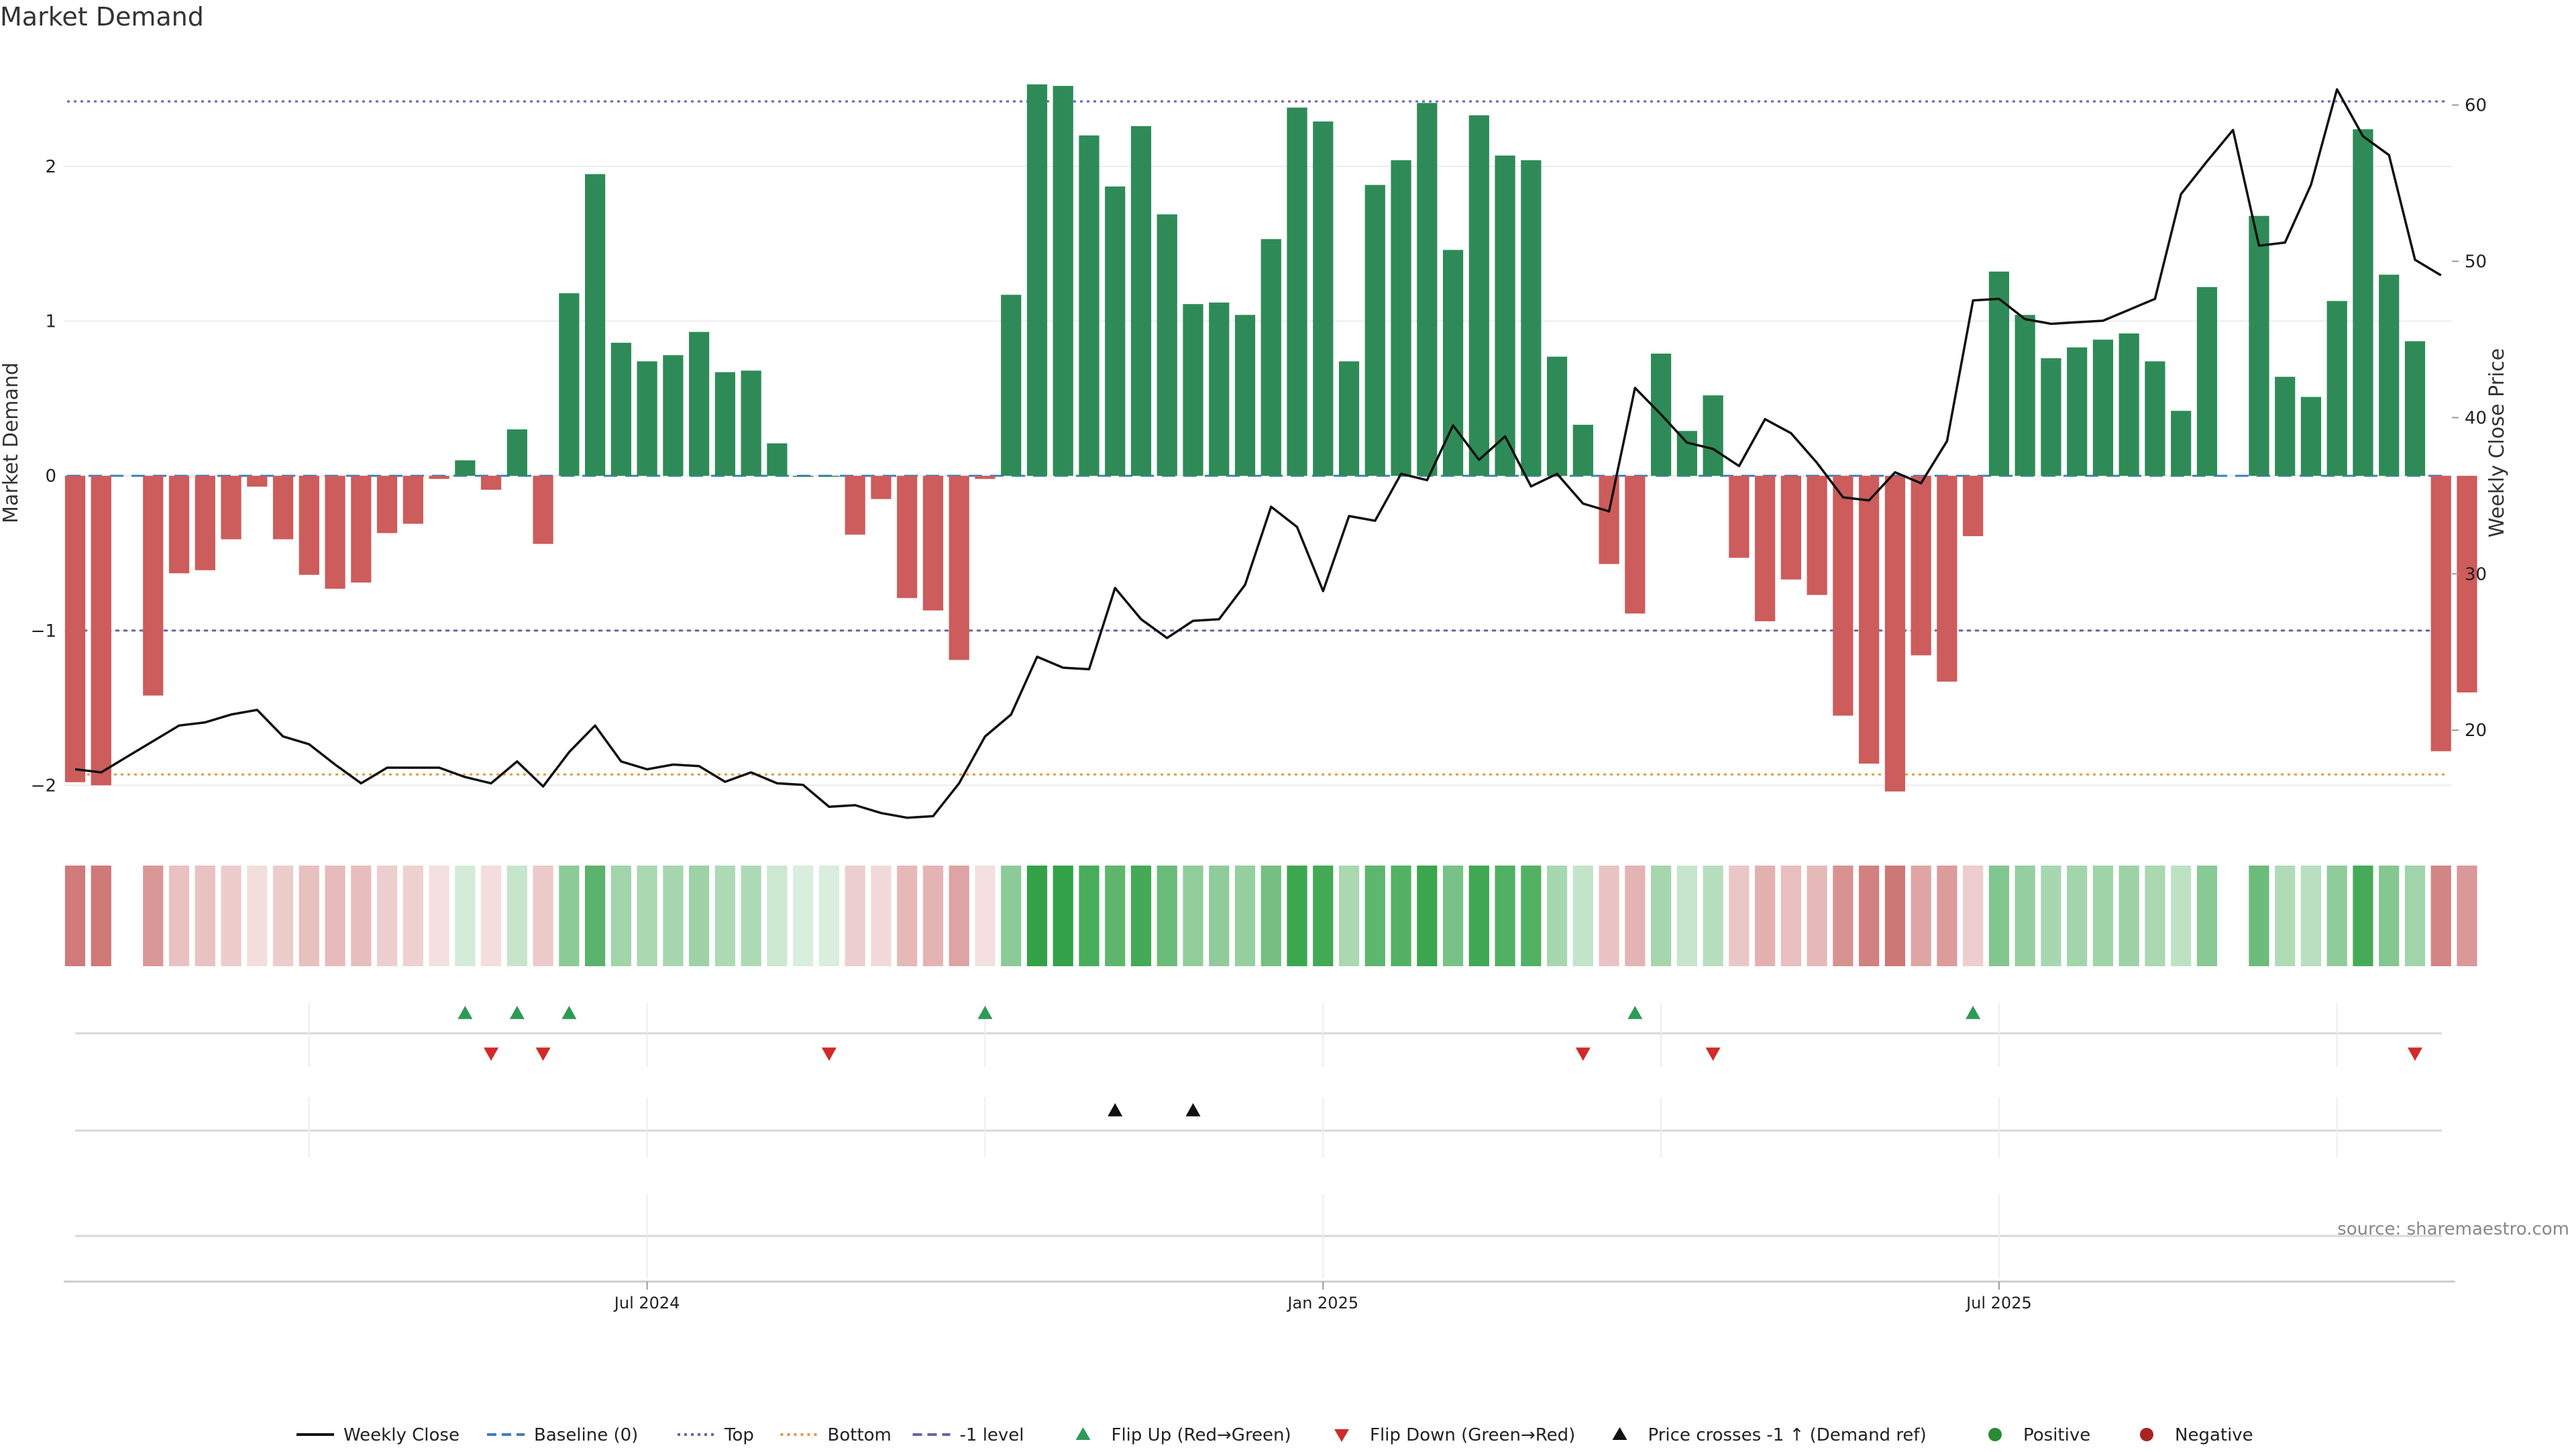  What do you see at coordinates (11, 443) in the screenshot?
I see `y-axis-label: Market Demand` at bounding box center [11, 443].